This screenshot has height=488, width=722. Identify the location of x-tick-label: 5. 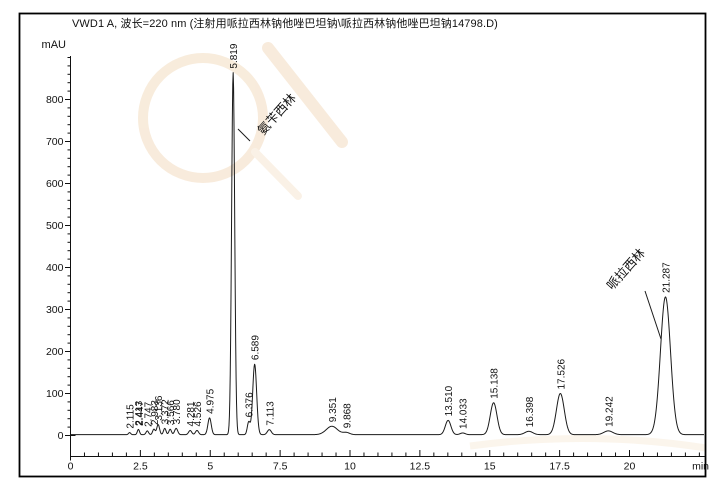
(210, 467).